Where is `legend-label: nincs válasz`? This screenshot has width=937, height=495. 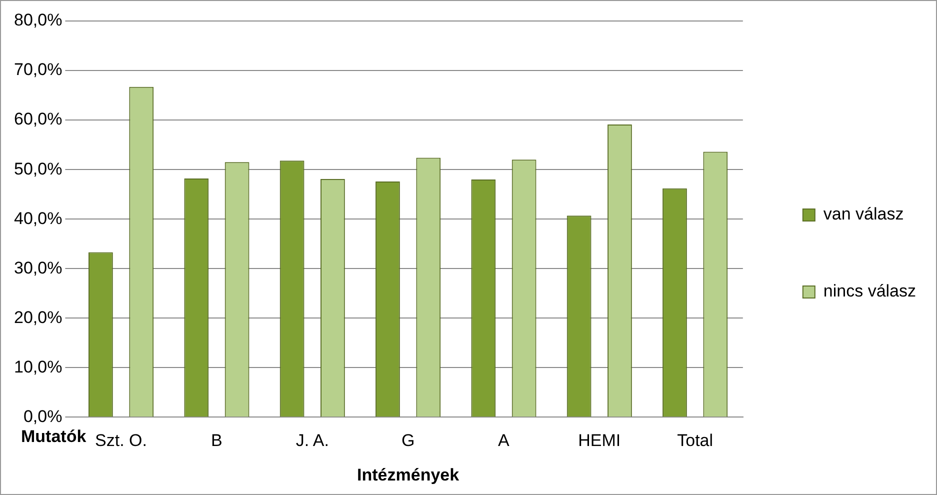
legend-label: nincs válasz is located at coordinates (869, 291).